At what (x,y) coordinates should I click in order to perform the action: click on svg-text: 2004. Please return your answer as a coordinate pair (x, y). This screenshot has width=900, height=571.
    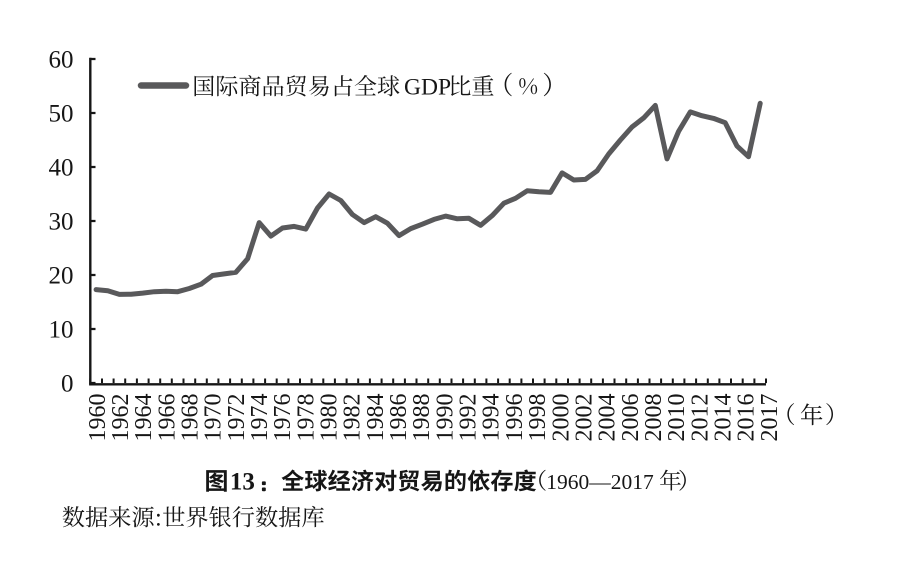
    Looking at the image, I should click on (608, 418).